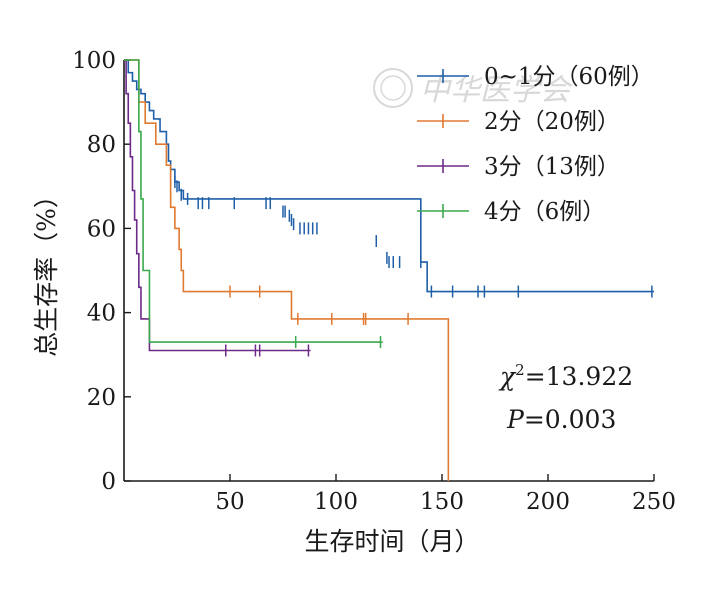  What do you see at coordinates (654, 502) in the screenshot?
I see `x-tick-label: 250` at bounding box center [654, 502].